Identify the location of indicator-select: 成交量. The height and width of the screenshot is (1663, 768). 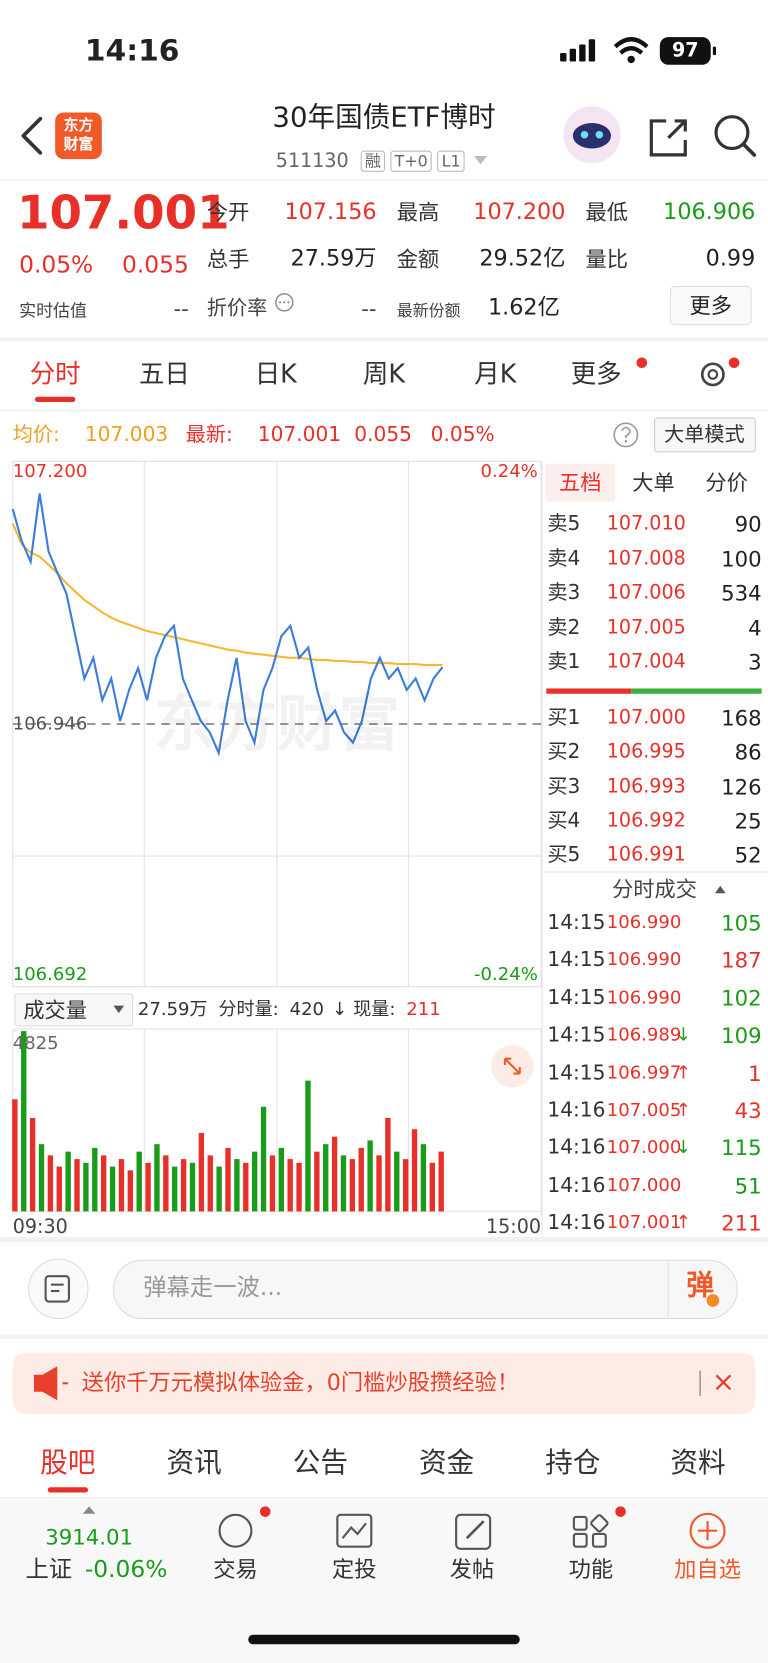
(55, 1010).